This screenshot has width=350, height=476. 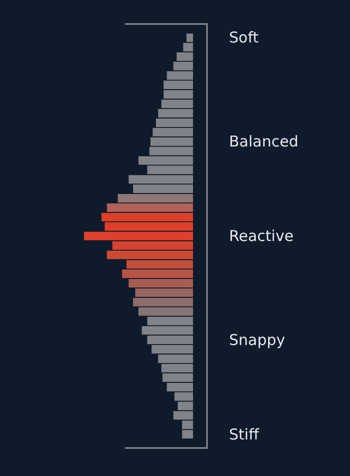 What do you see at coordinates (257, 339) in the screenshot?
I see `y-tick-label: Snappy` at bounding box center [257, 339].